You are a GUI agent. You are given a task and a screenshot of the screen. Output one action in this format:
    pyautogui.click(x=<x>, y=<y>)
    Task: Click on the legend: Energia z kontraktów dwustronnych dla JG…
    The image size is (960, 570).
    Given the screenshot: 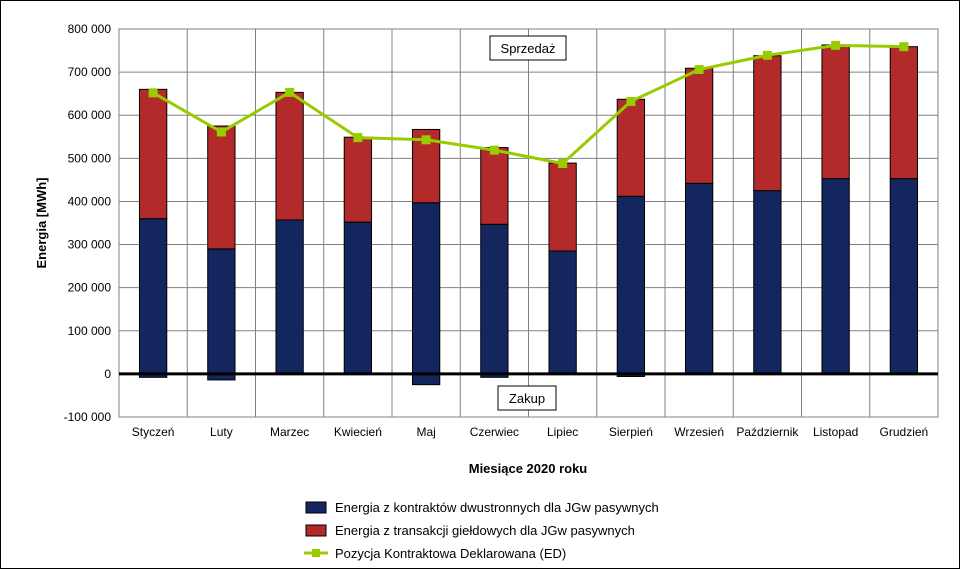 What is the action you would take?
    pyautogui.click(x=481, y=530)
    